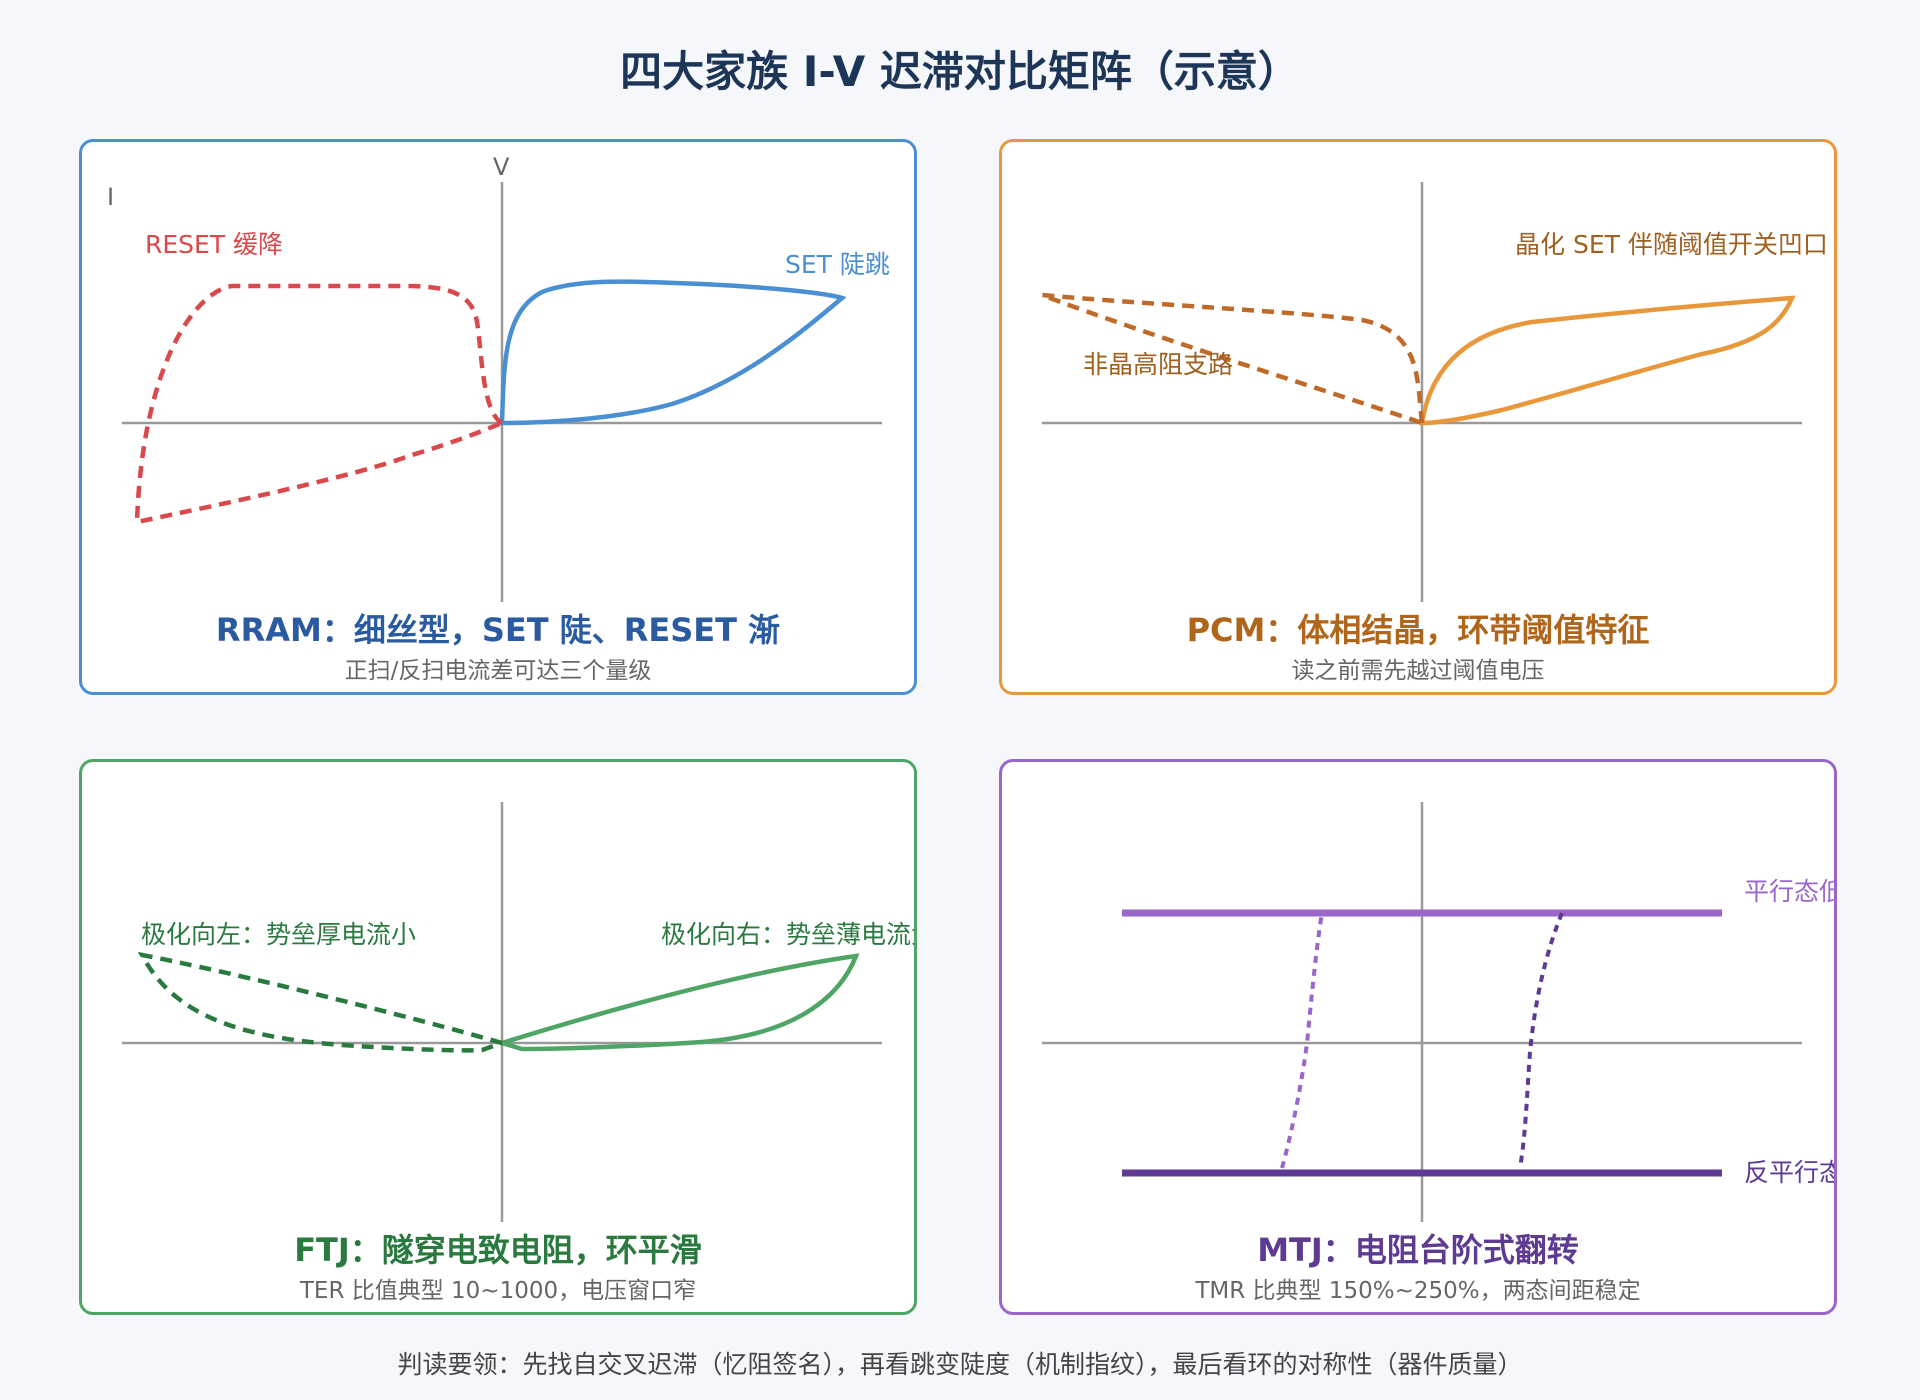  I want to click on pcm-iv-diagram: 晶化 SET 伴随阈值开关凹口 非晶高阻支路, so click(1434, 392).